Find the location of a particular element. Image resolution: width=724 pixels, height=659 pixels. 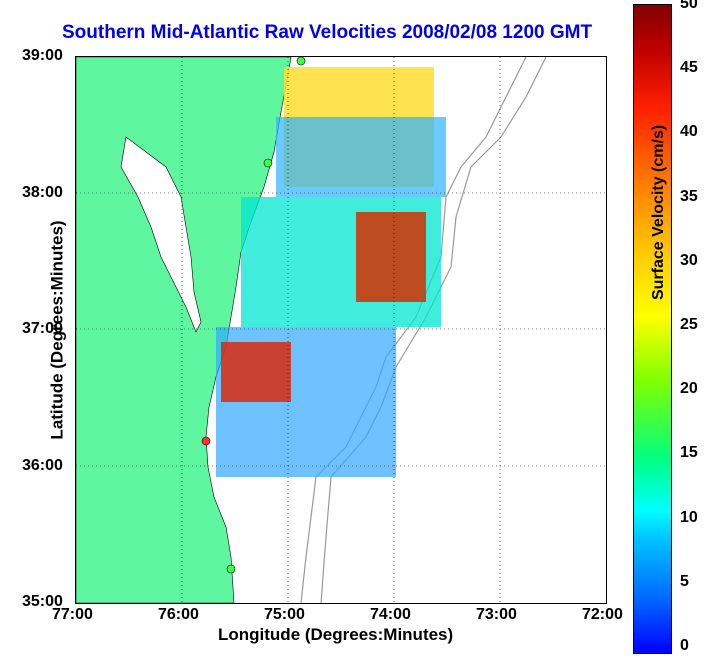

x-tick-label: 75:00 is located at coordinates (284, 614).